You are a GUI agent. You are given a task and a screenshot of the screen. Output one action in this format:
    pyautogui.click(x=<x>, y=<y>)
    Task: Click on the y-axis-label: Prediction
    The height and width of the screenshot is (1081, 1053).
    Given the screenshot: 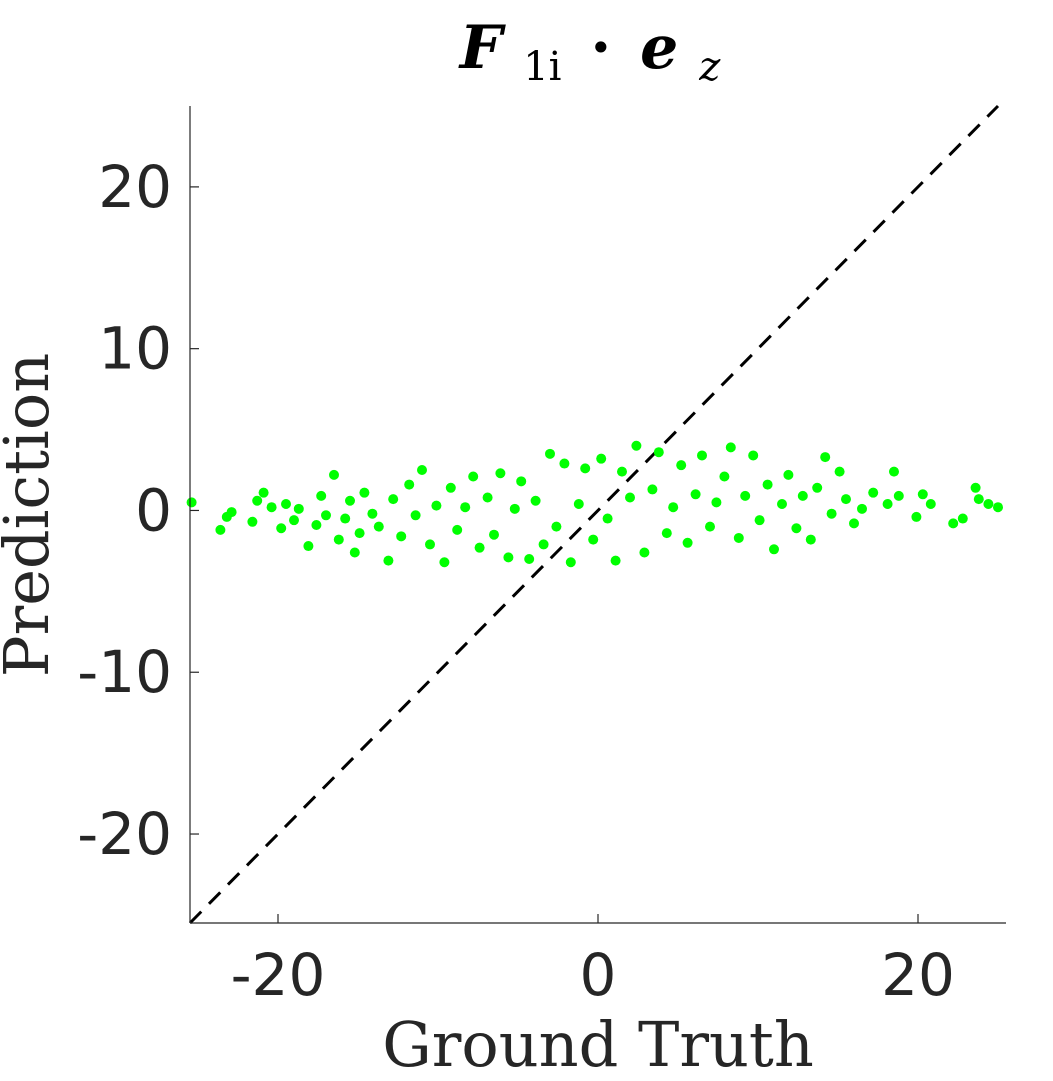 What is the action you would take?
    pyautogui.click(x=31, y=515)
    